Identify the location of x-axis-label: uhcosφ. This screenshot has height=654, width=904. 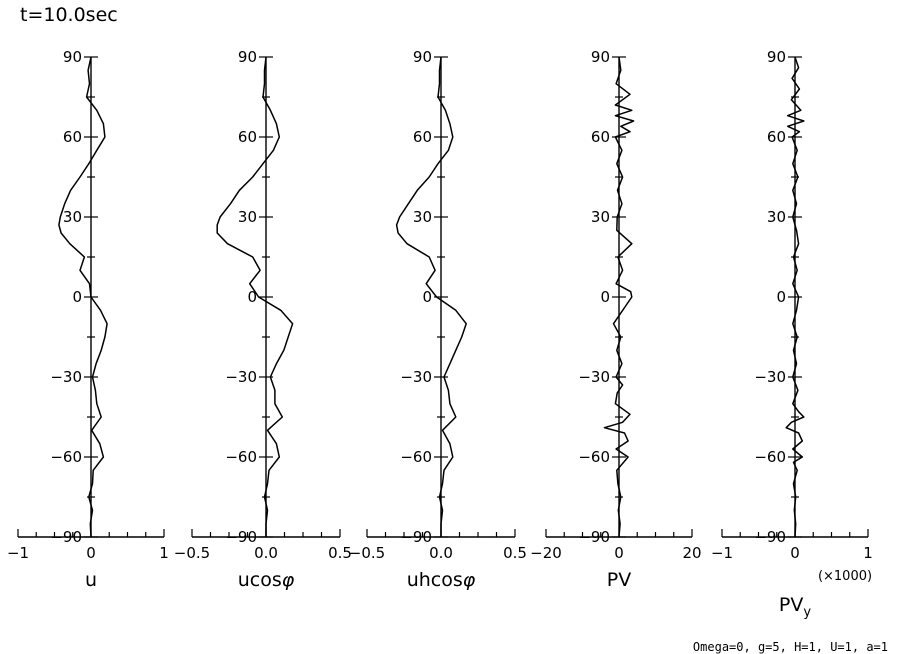
(441, 580).